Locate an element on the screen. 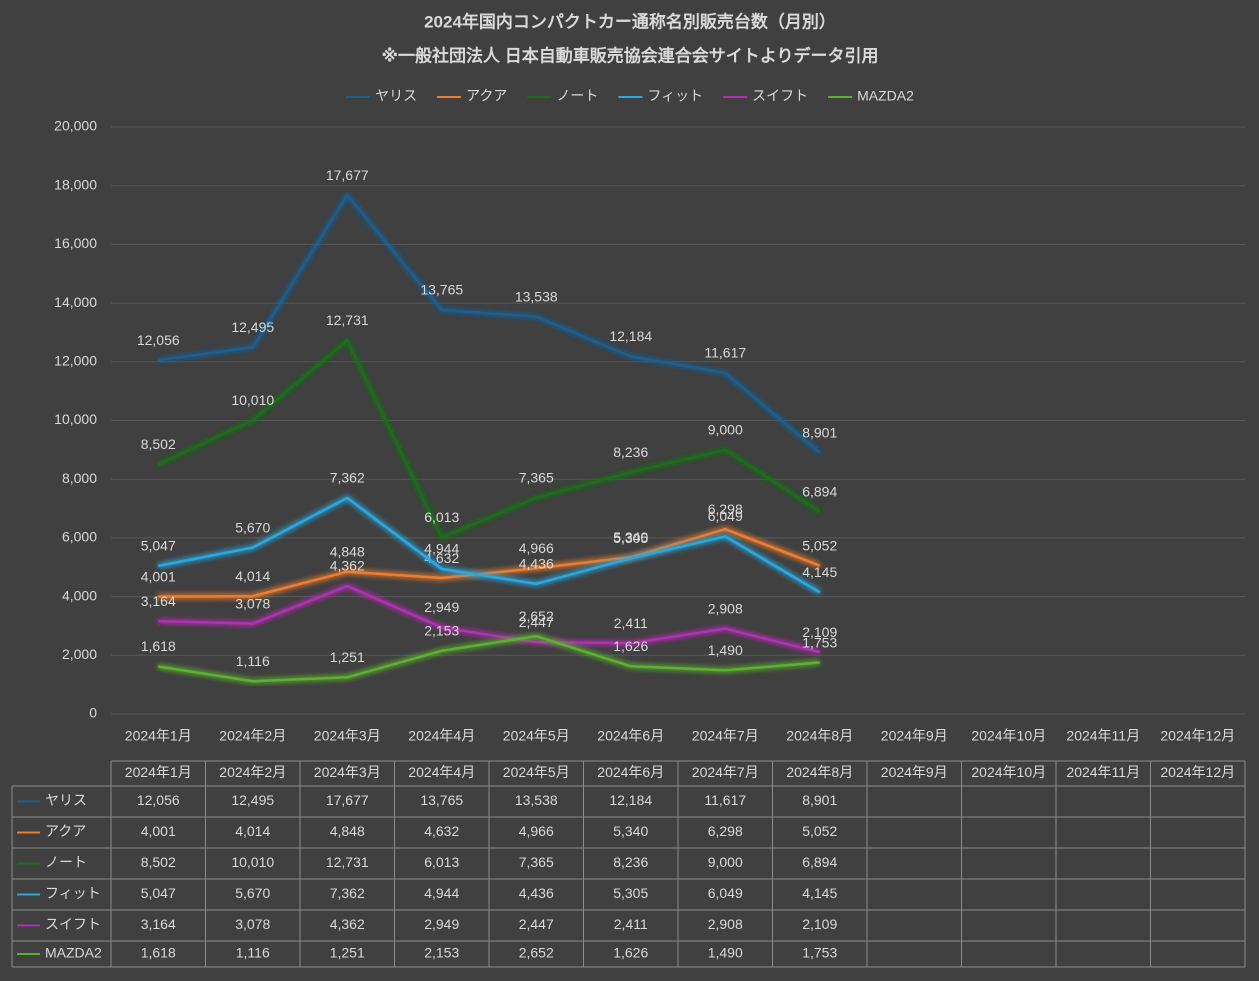 The height and width of the screenshot is (981, 1259). data-label: 7,365 is located at coordinates (536, 478).